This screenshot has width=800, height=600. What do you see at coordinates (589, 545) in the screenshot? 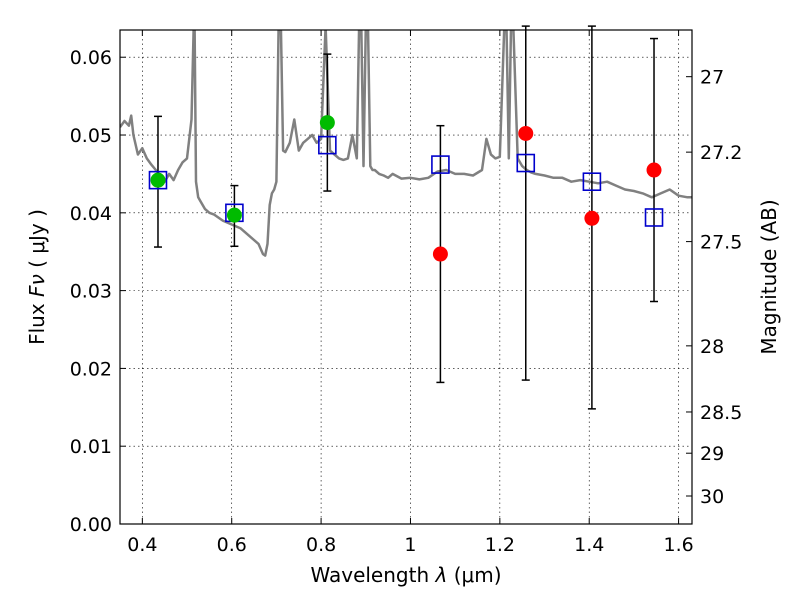
I see `x-tick-label: 1.4` at bounding box center [589, 545].